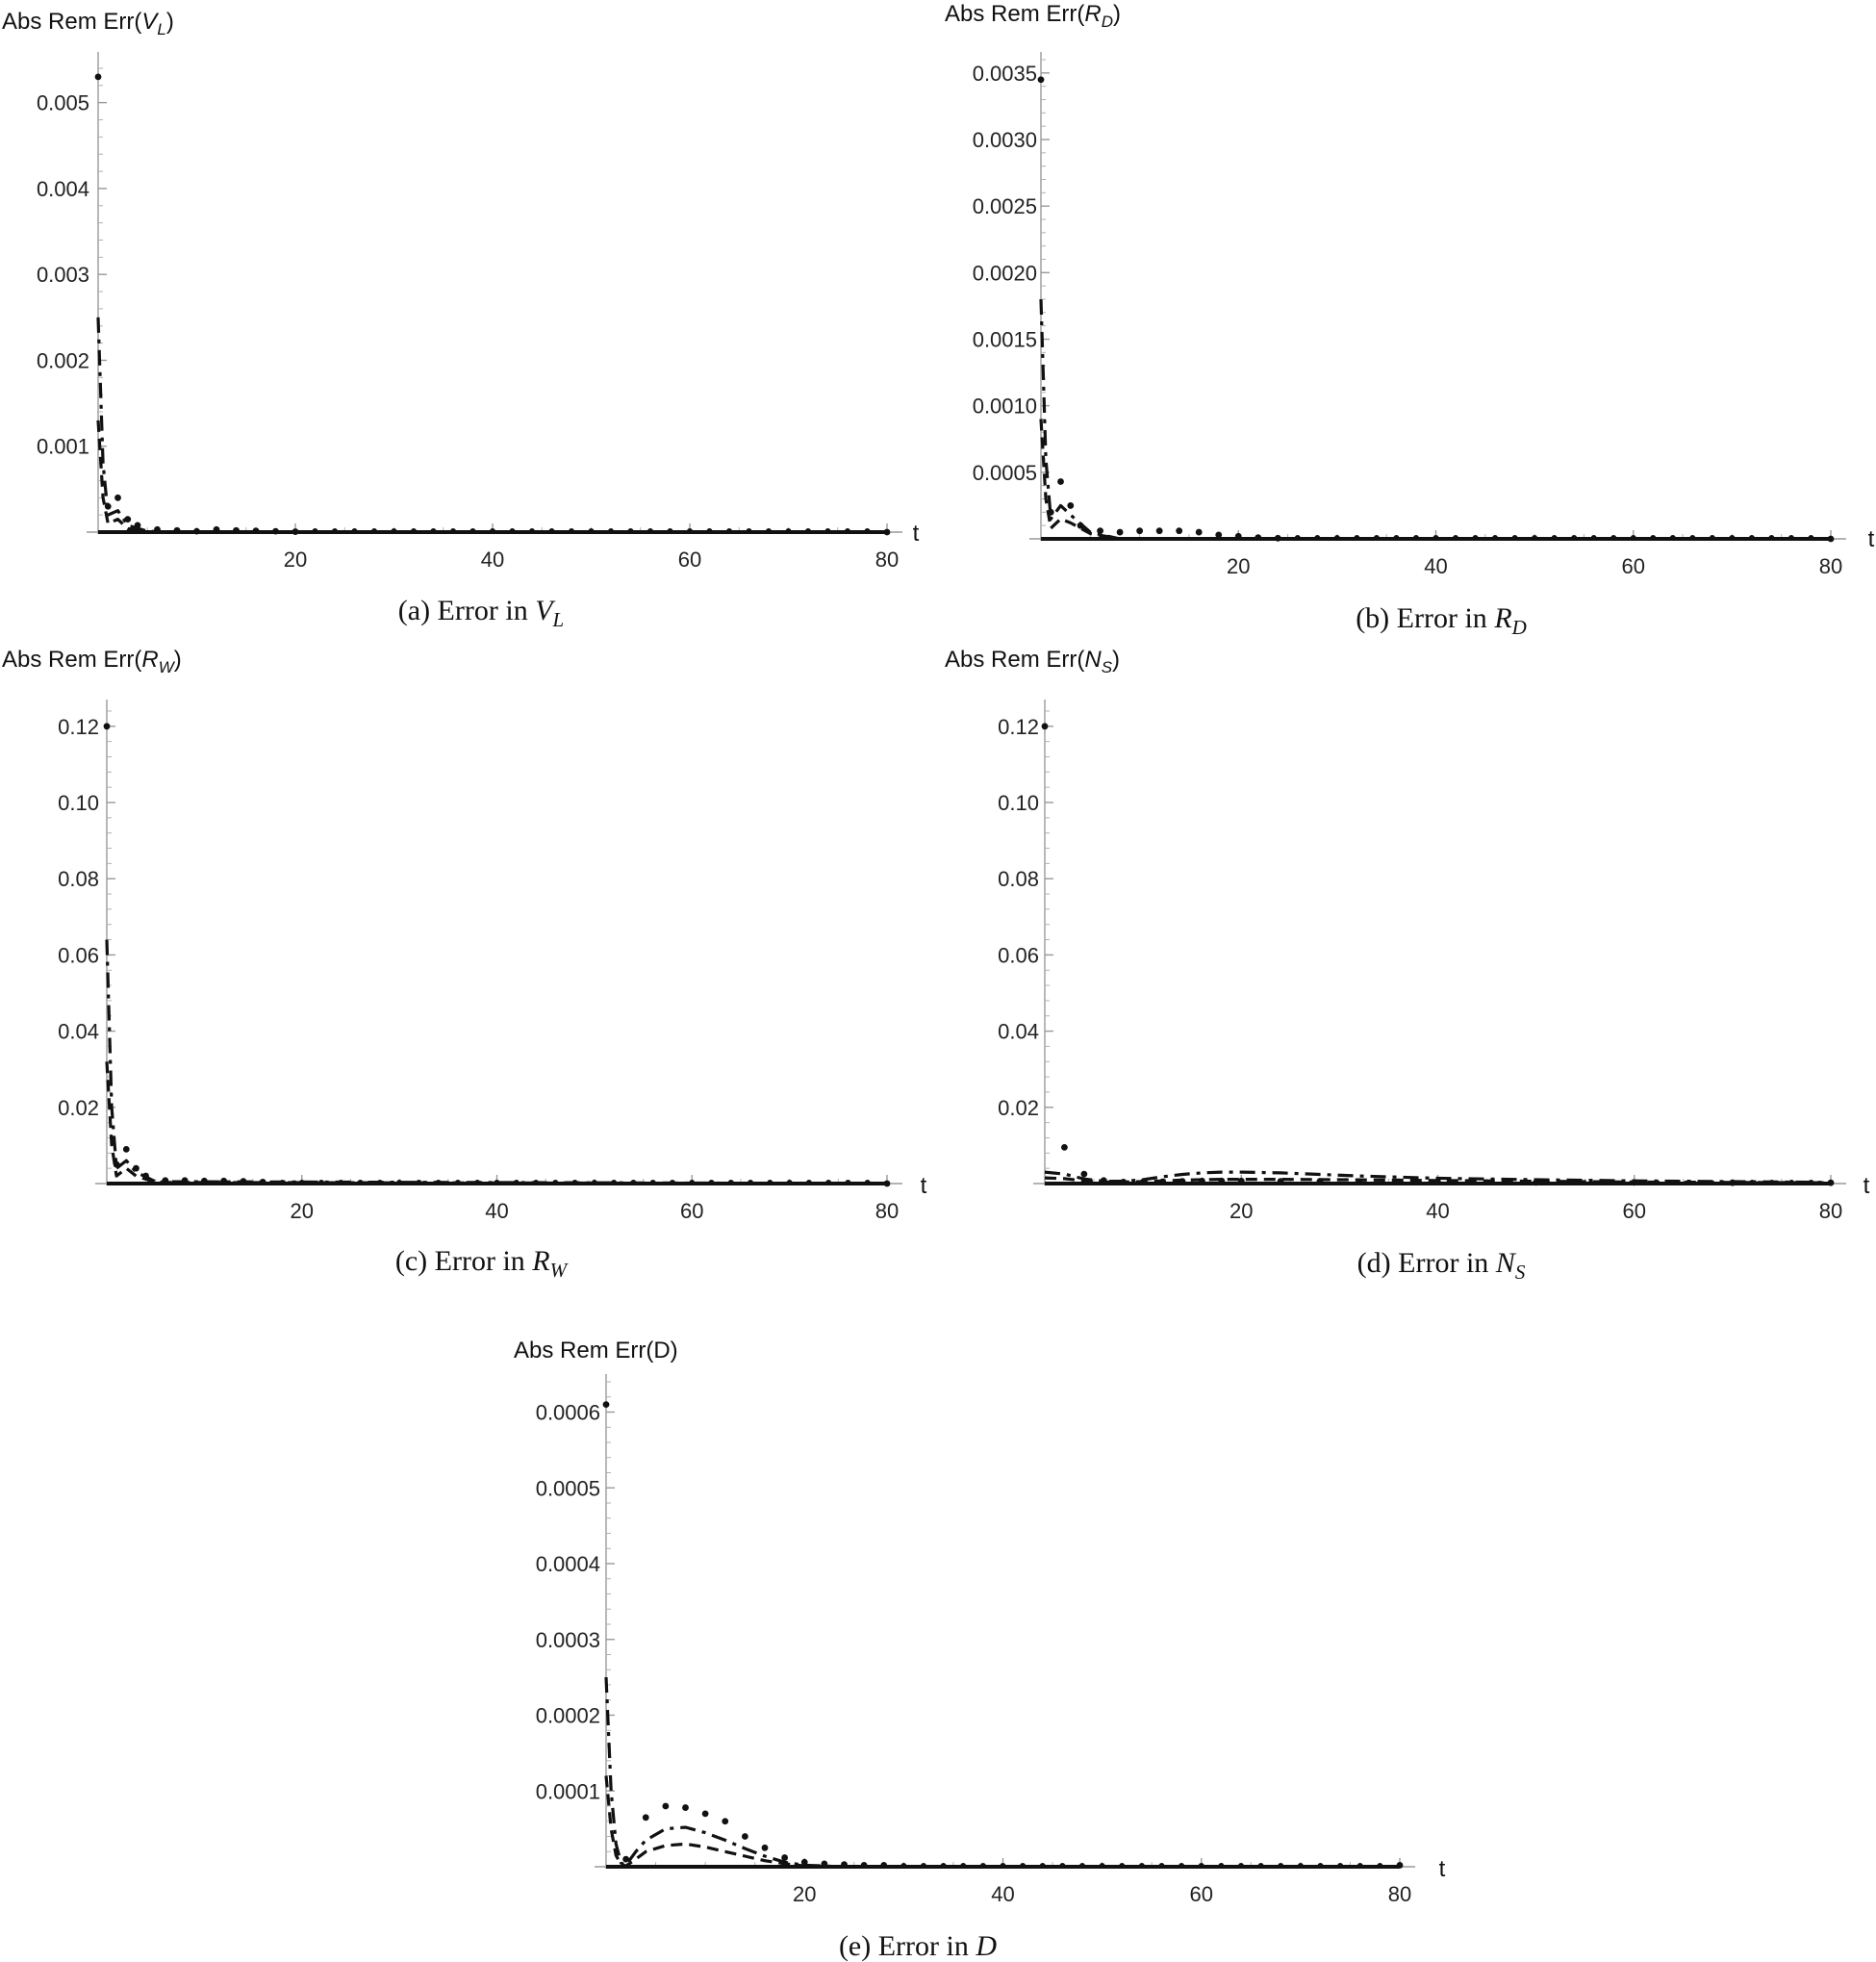 This screenshot has height=1962, width=1876. I want to click on y-tick-label: 0.004, so click(63, 189).